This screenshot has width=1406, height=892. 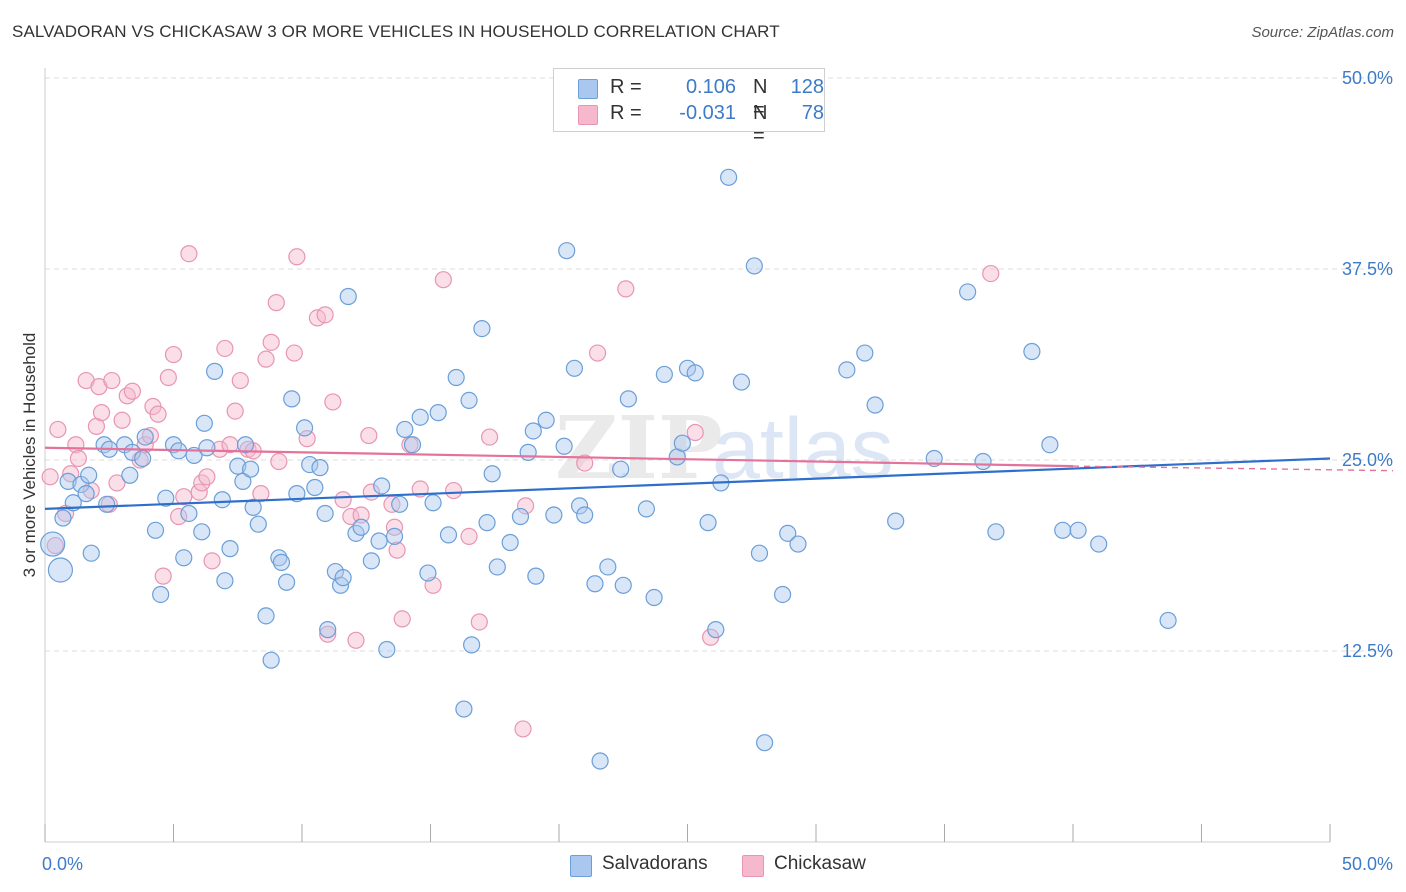 I want to click on chickasaw-trend-line, so click(x=559, y=457).